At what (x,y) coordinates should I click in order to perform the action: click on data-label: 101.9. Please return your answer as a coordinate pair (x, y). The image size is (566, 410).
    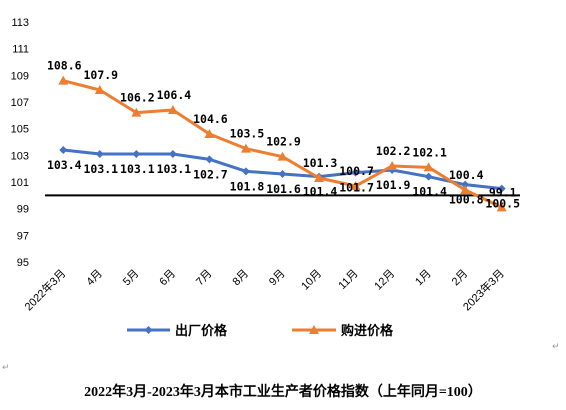
    Looking at the image, I should click on (393, 185).